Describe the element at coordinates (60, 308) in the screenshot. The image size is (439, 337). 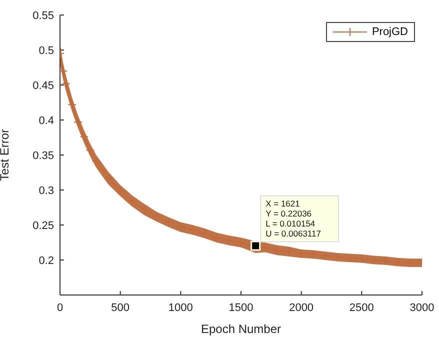
I see `x-tick-label: 0` at that location.